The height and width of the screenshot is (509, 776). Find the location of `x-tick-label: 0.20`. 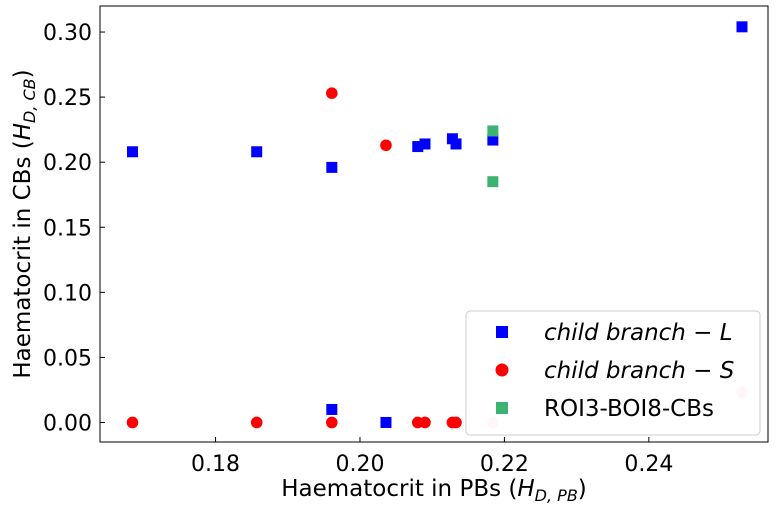

x-tick-label: 0.20 is located at coordinates (359, 464).